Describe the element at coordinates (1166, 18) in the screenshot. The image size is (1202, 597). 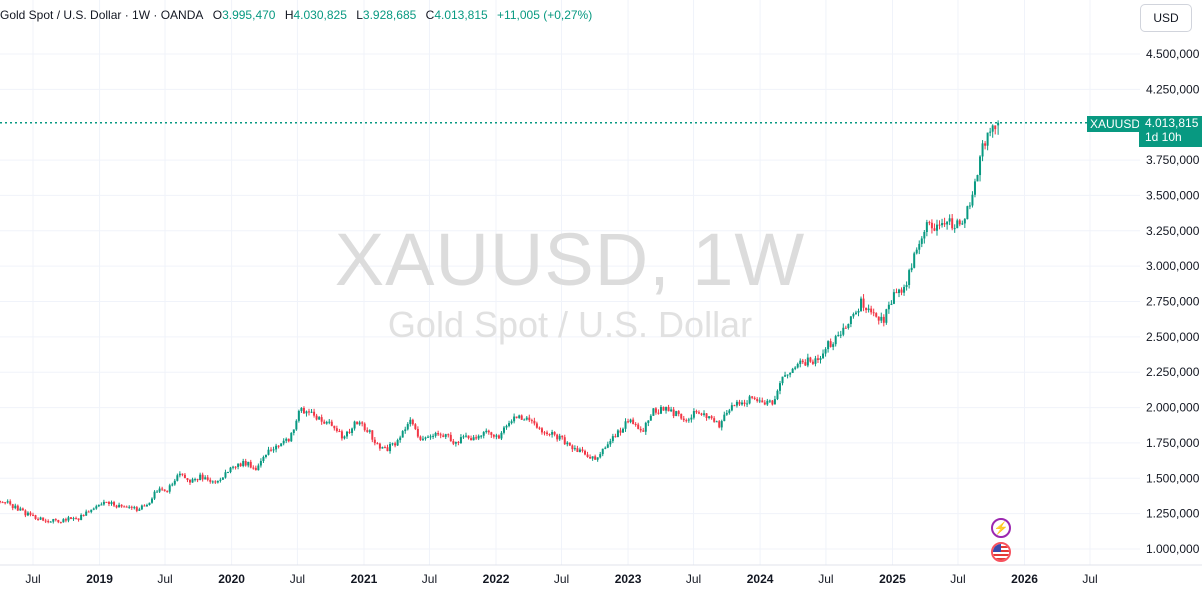
I see `currency-button: USD` at that location.